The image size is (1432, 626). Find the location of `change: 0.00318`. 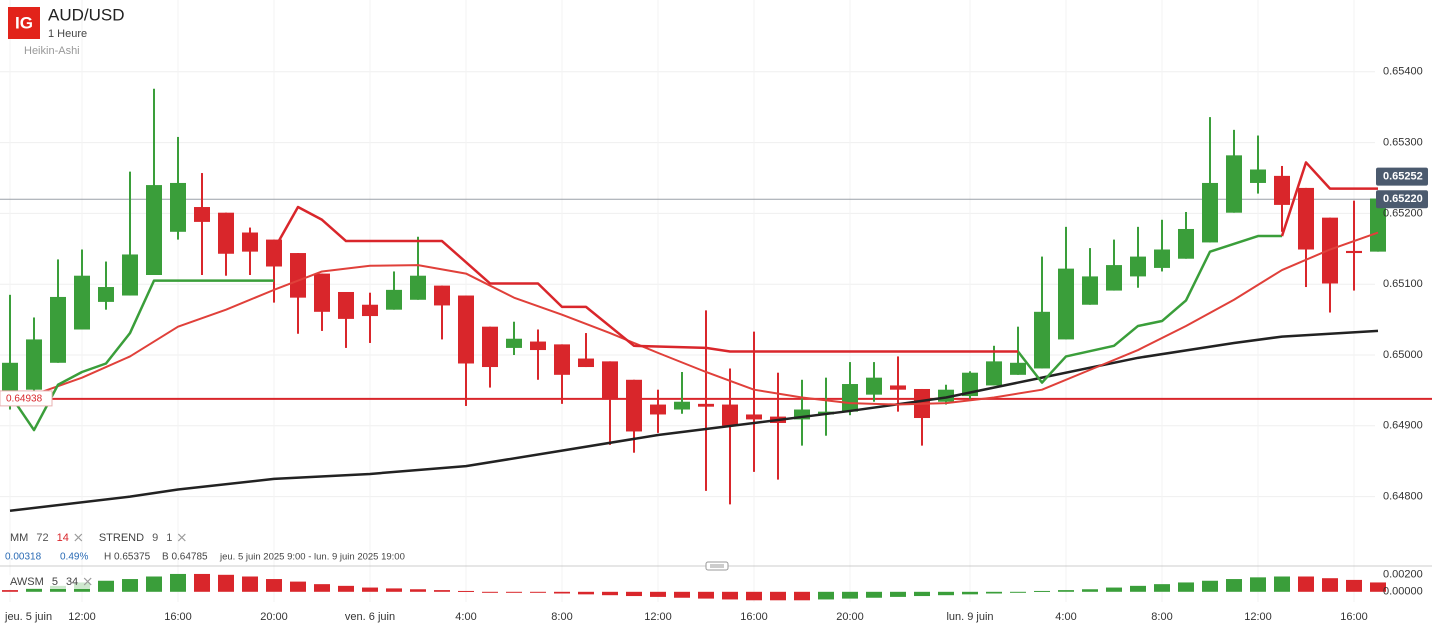

change: 0.00318 is located at coordinates (23, 557).